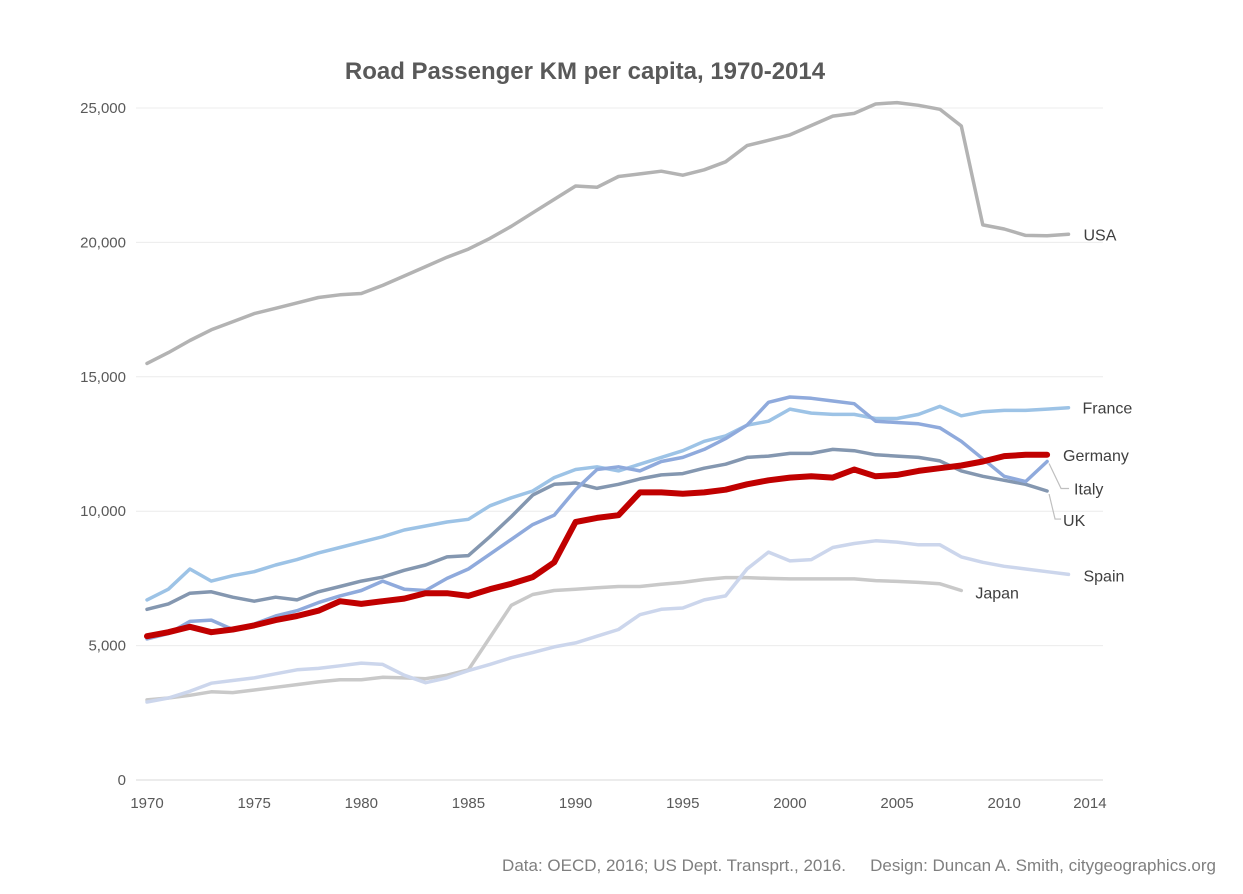  I want to click on series-line-uk, so click(597, 529).